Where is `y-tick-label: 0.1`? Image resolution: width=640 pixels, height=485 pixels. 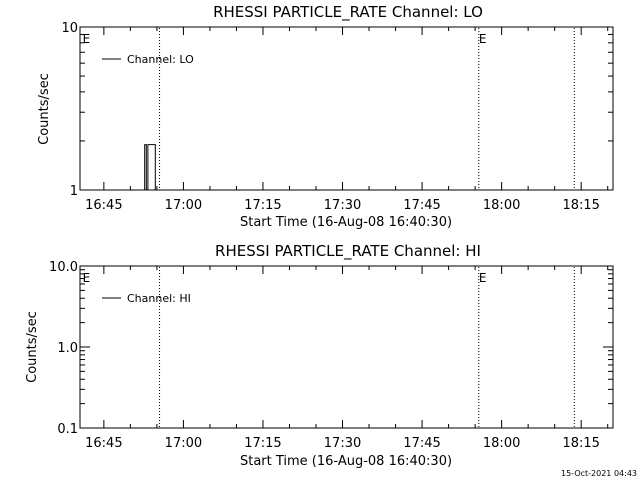 y-tick-label: 0.1 is located at coordinates (67, 429).